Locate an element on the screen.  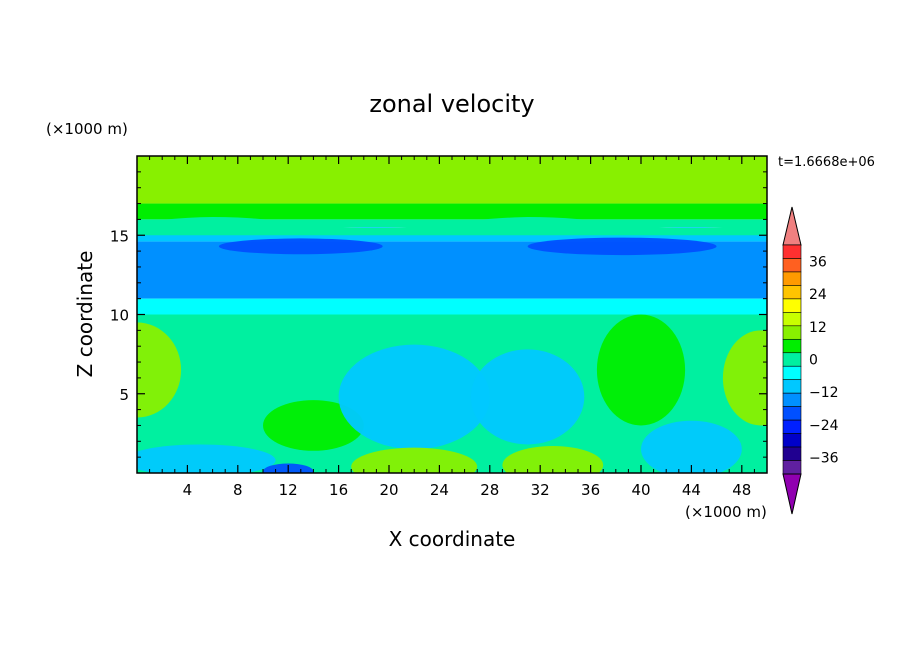
x-unit-label: (×1000 m) is located at coordinates (726, 512).